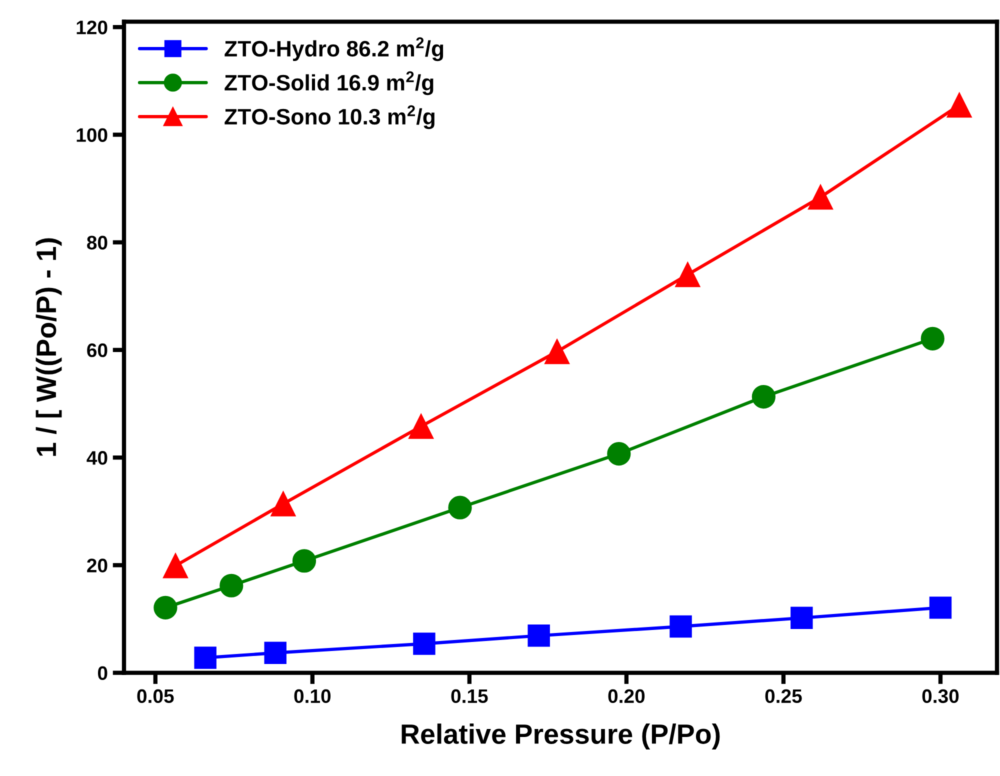 Image resolution: width=1000 pixels, height=776 pixels. What do you see at coordinates (940, 696) in the screenshot?
I see `x-tick-label: 0.30` at bounding box center [940, 696].